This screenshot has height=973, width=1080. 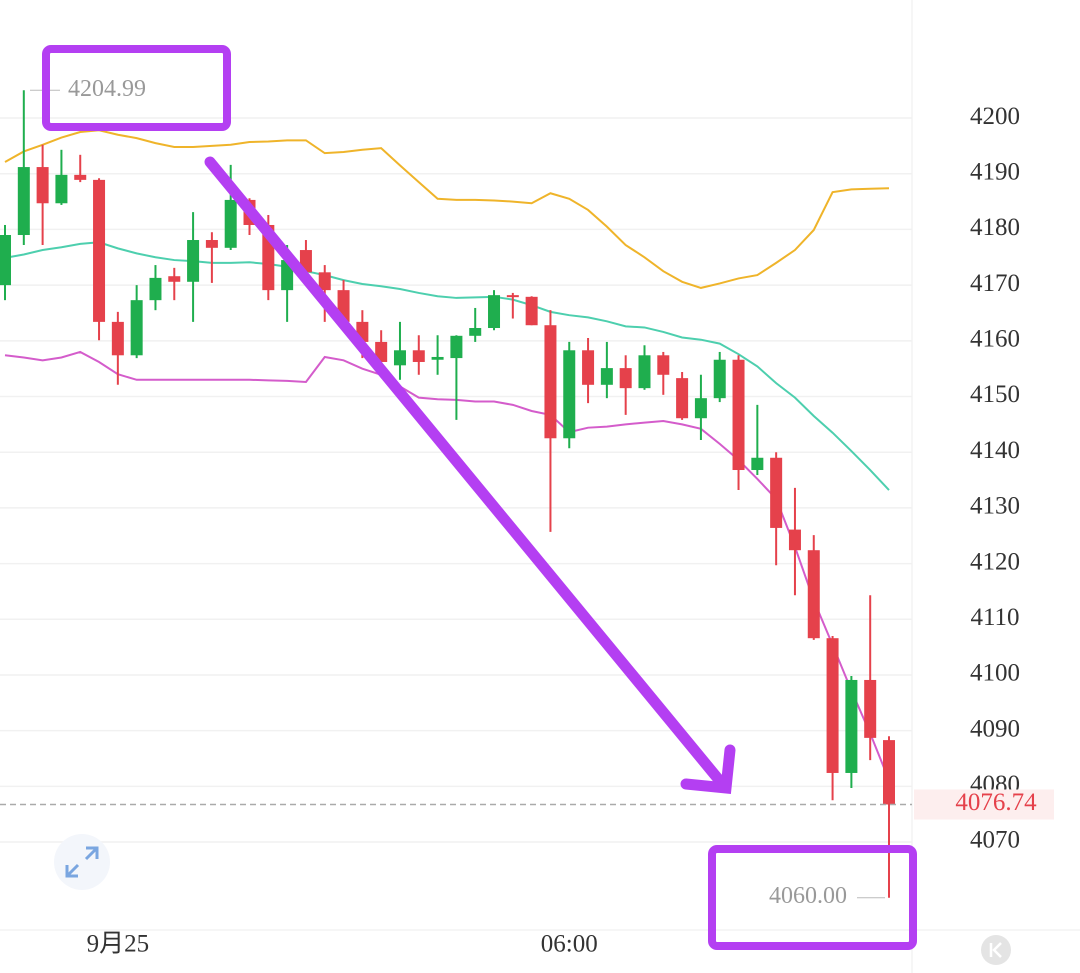 I want to click on high-marker-label: 4204.99, so click(x=107, y=89).